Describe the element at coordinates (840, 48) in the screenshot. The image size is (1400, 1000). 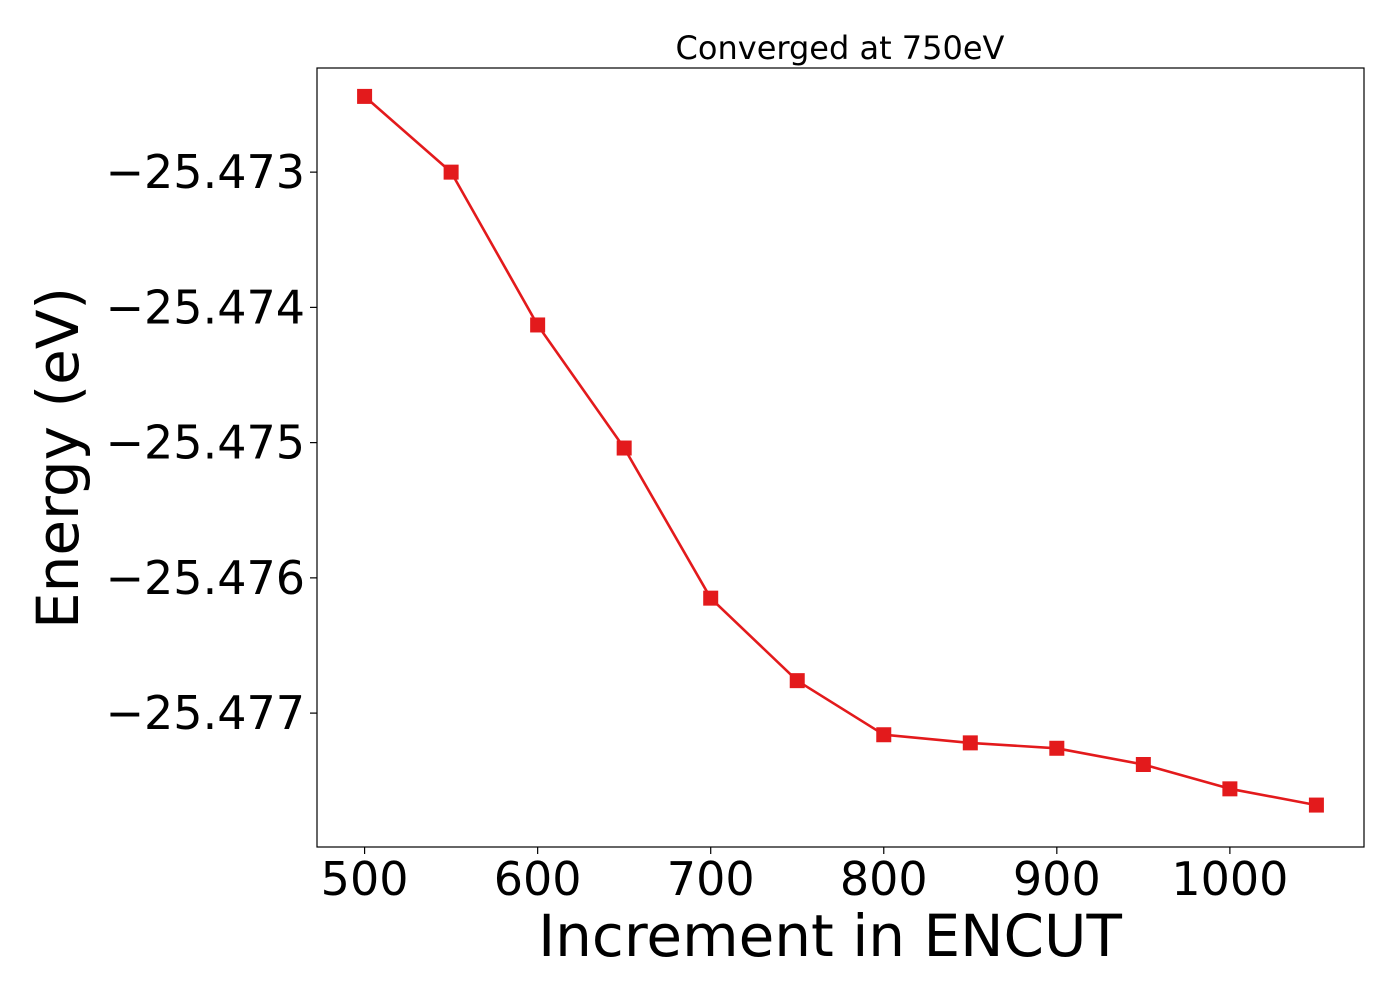
I see `chart-title: Converged at 750eV` at that location.